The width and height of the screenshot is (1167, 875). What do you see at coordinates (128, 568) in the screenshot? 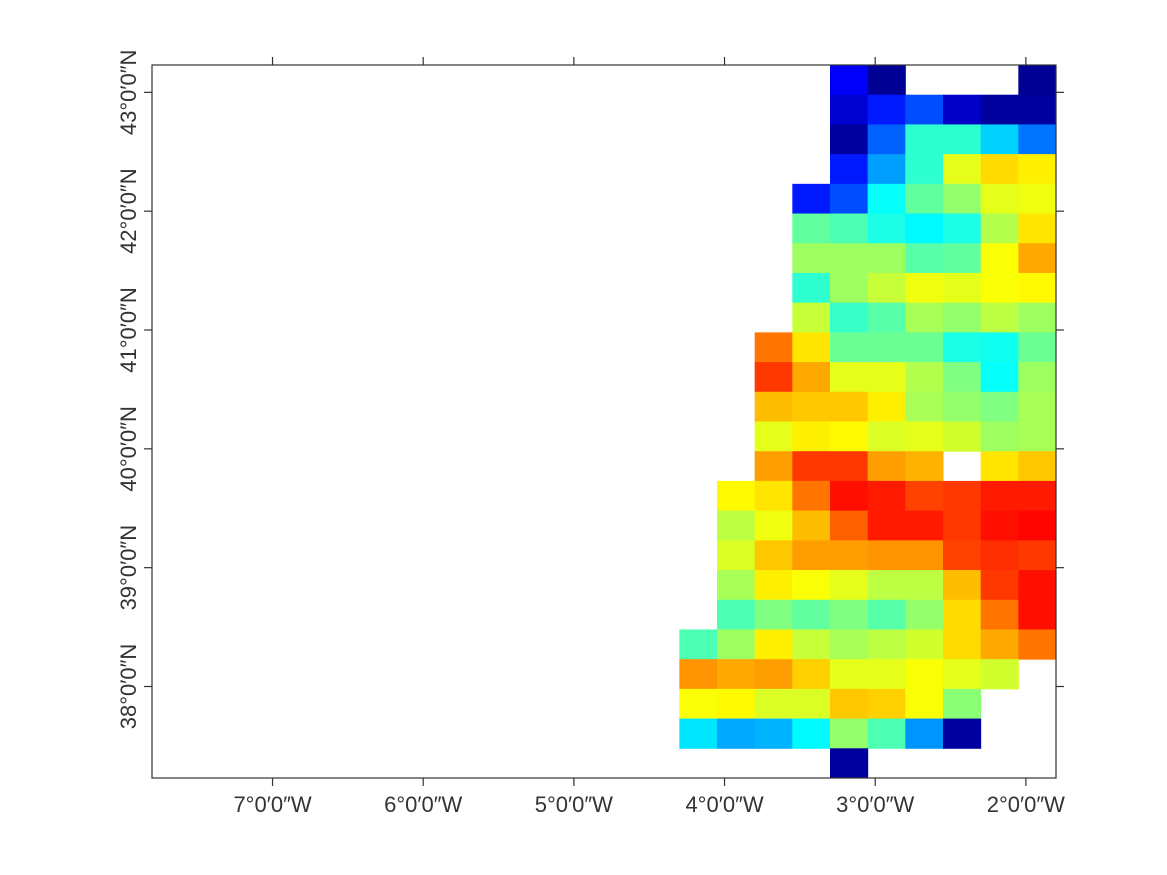
I see `y-tick-label: 39°0′0″N` at bounding box center [128, 568].